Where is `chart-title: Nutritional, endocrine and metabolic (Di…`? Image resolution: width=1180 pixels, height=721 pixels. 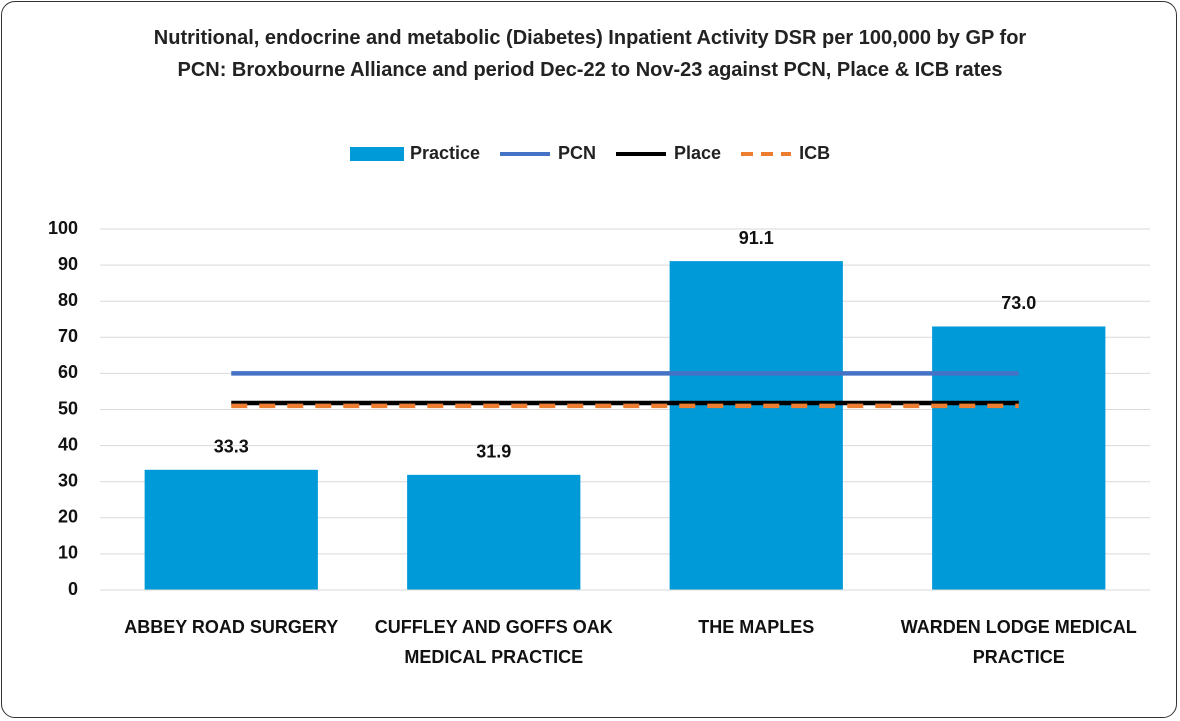 chart-title: Nutritional, endocrine and metabolic (Di… is located at coordinates (590, 54).